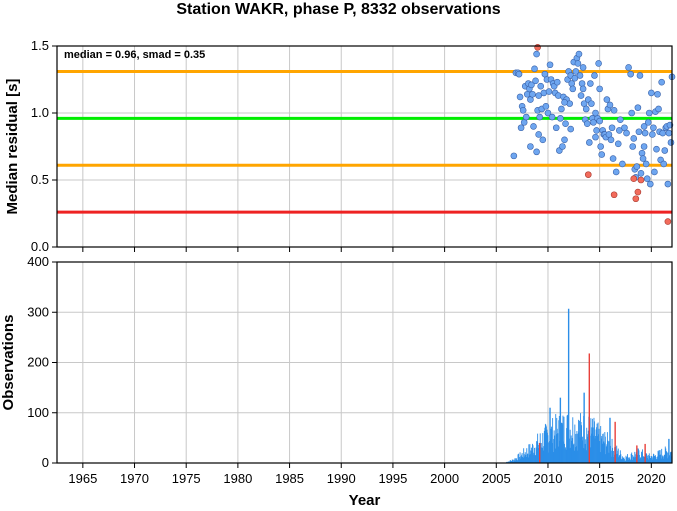  What do you see at coordinates (186, 478) in the screenshot?
I see `x-tick-label: 1975` at bounding box center [186, 478].